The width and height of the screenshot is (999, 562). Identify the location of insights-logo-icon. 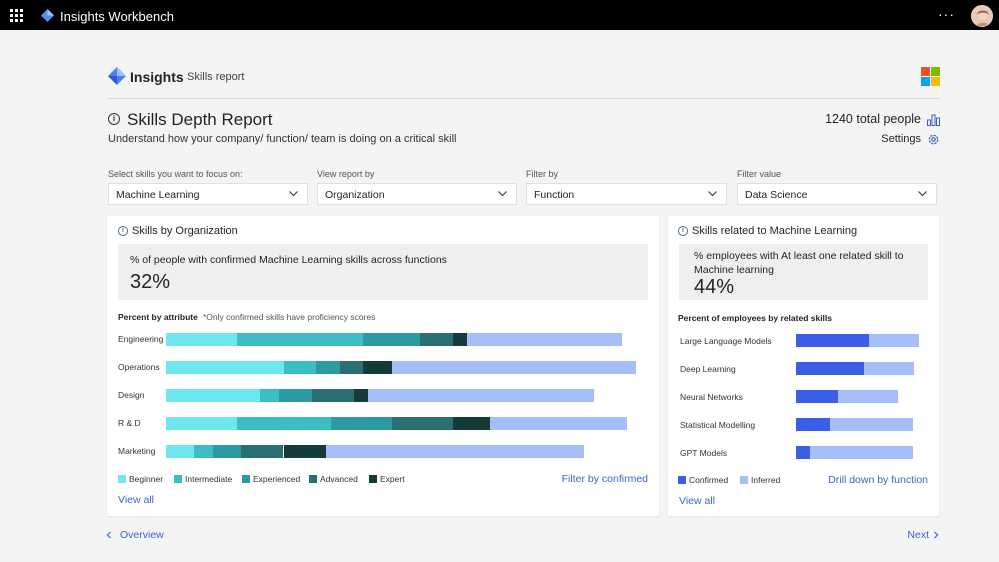
(47, 15).